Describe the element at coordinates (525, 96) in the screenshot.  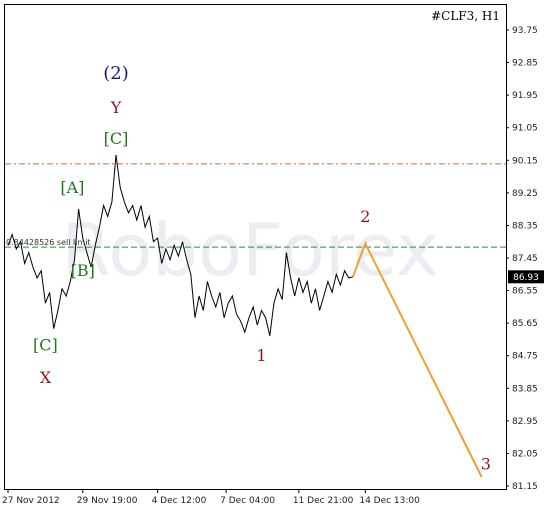
I see `y-tick-label: 91.95` at that location.